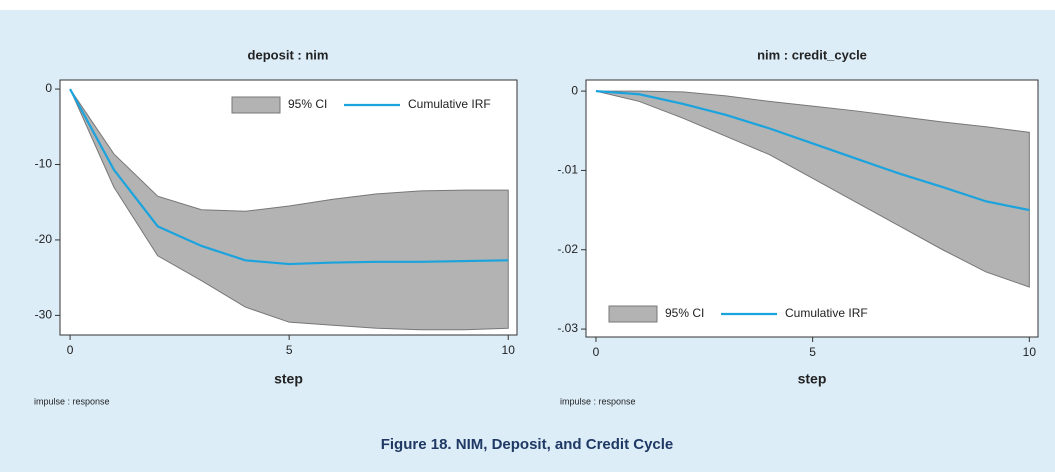 This screenshot has width=1055, height=472. I want to click on y-tick-label: -.03, so click(567, 328).